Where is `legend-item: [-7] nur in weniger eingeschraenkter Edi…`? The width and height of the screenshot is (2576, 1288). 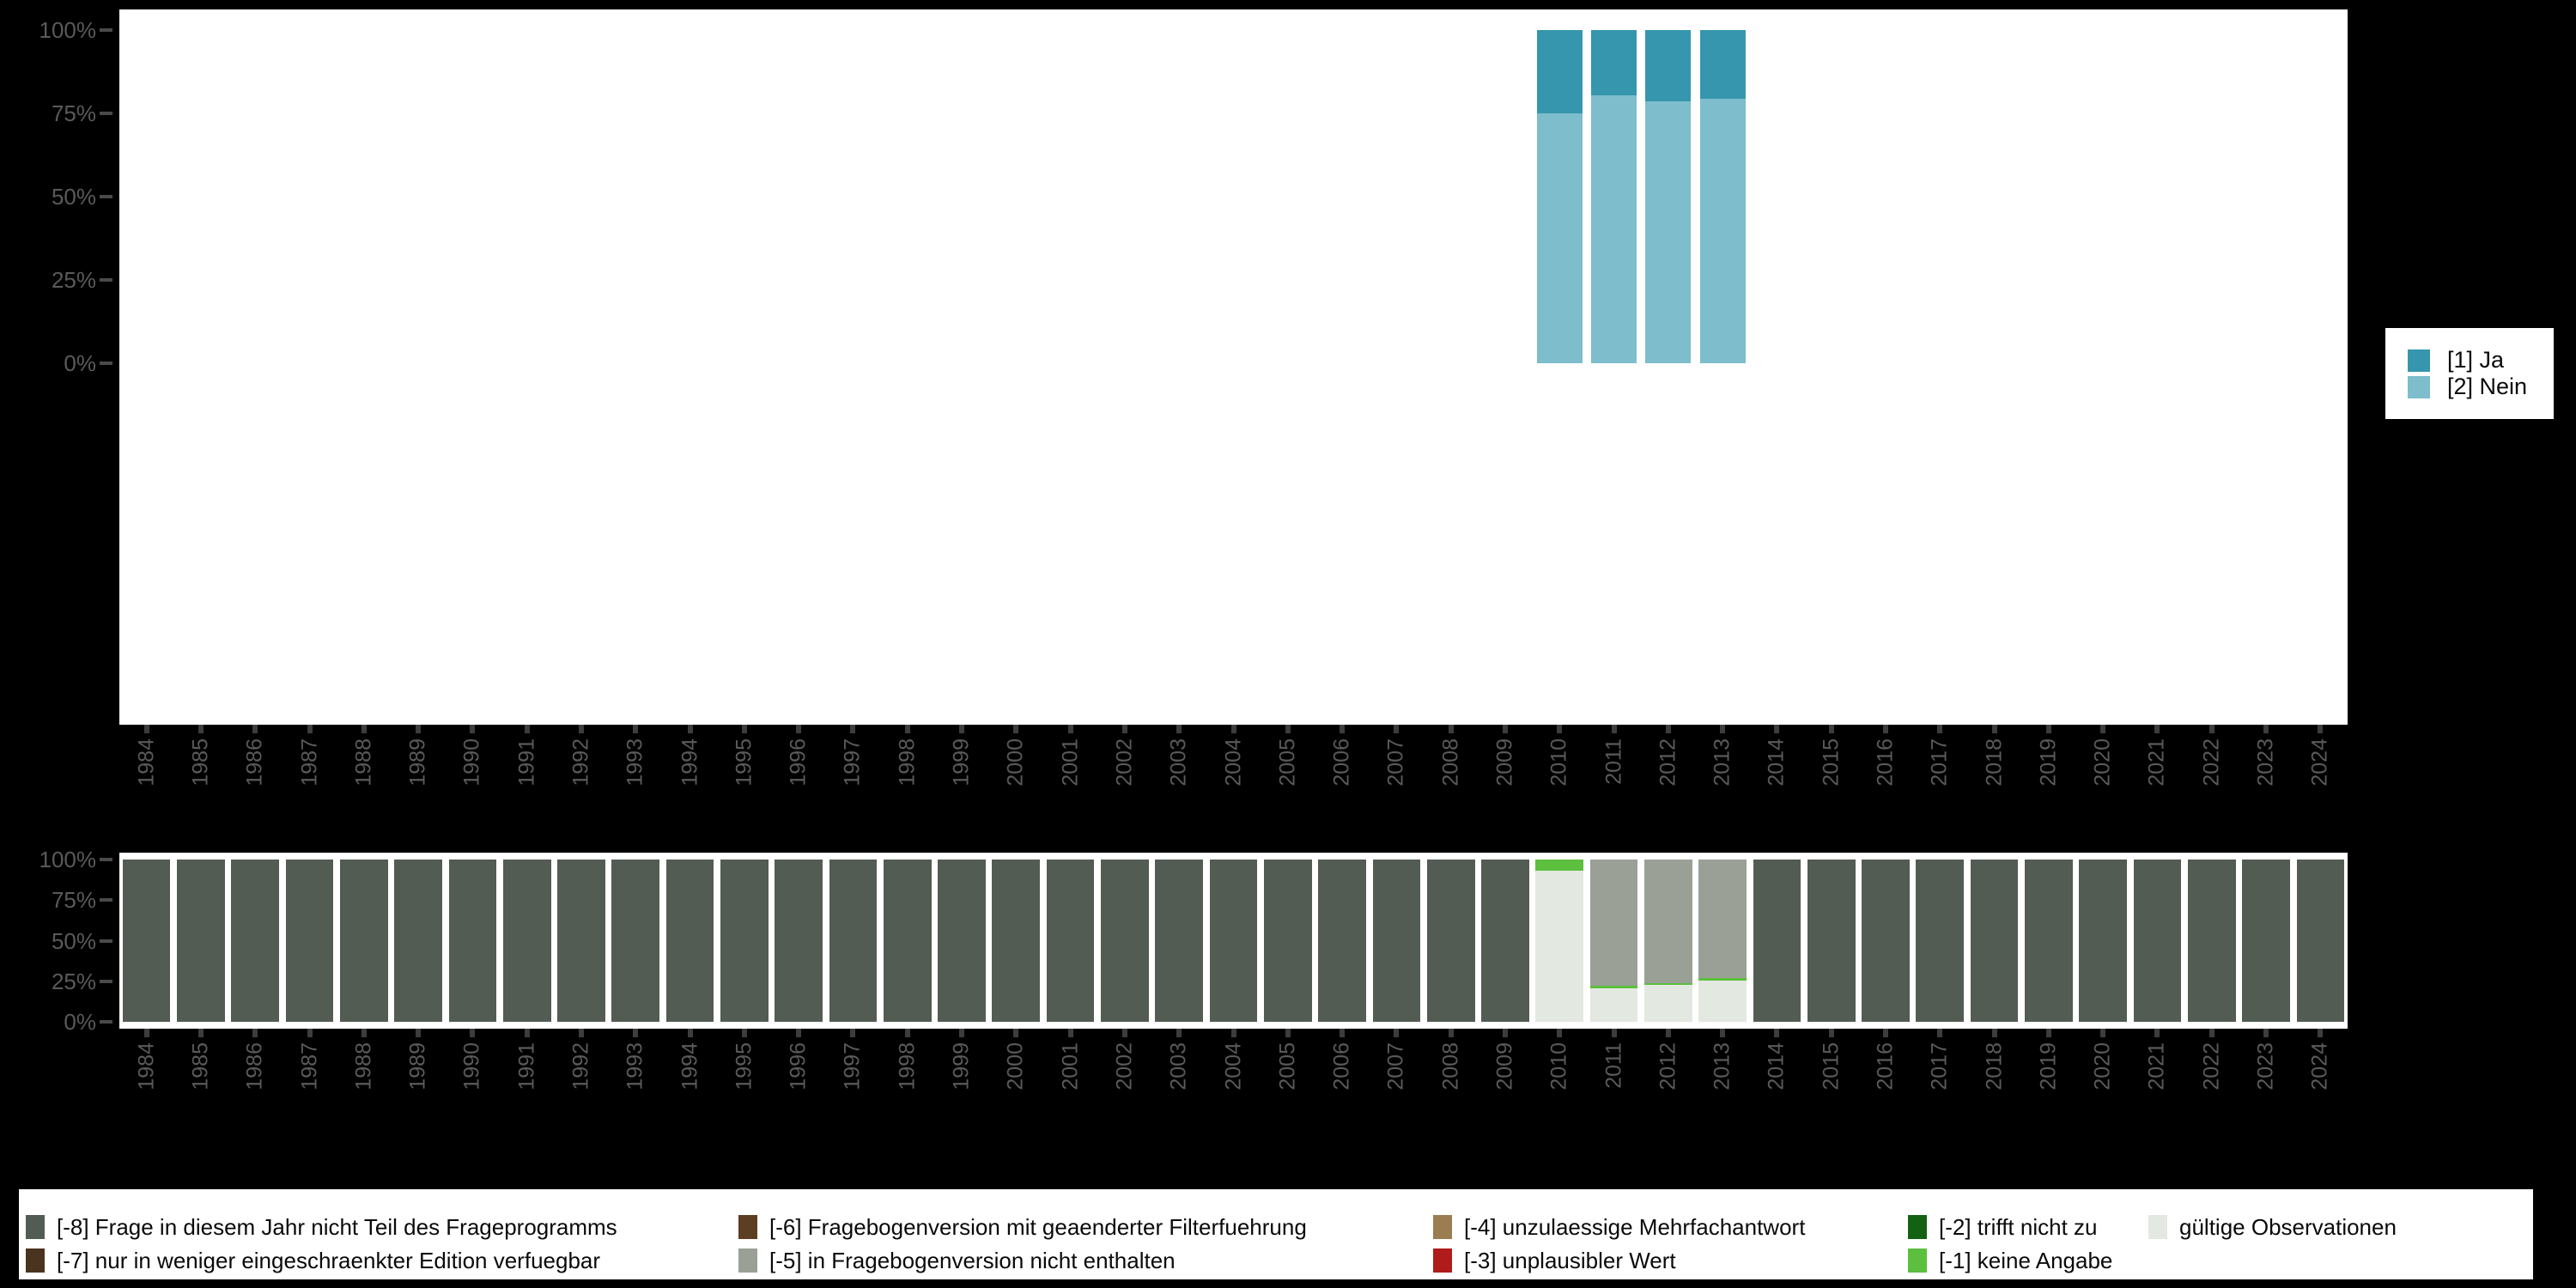
legend-item: [-7] nur in weniger eingeschraenkter Edi… is located at coordinates (313, 1261).